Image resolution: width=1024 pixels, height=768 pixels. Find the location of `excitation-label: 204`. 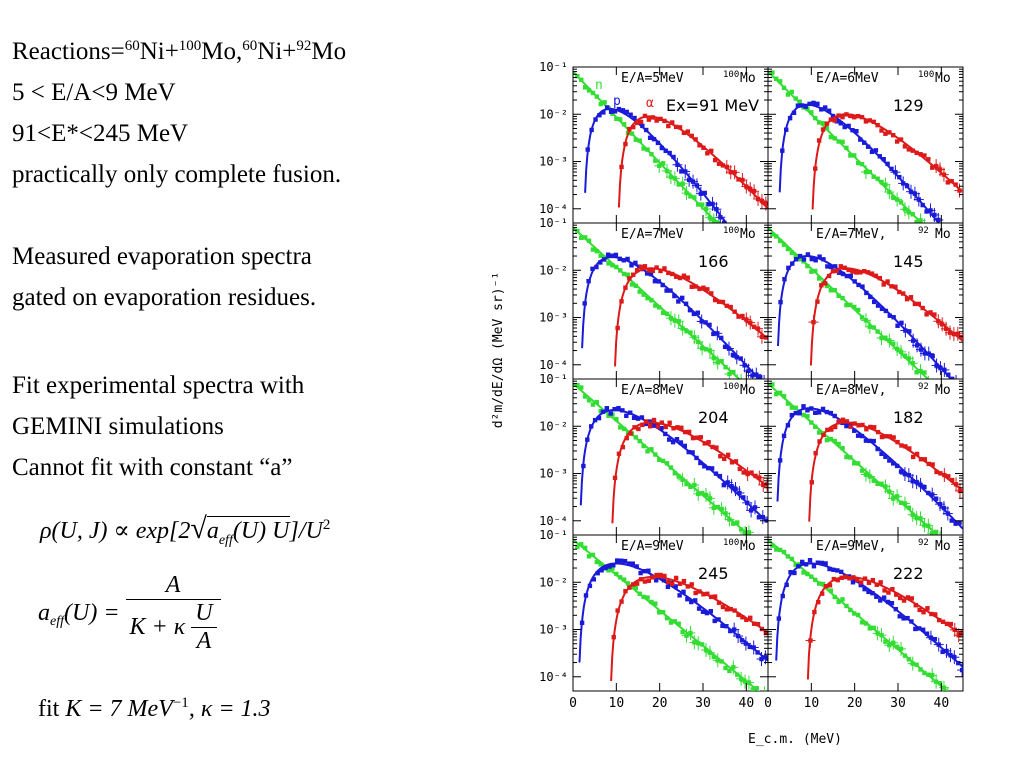

excitation-label: 204 is located at coordinates (713, 417).